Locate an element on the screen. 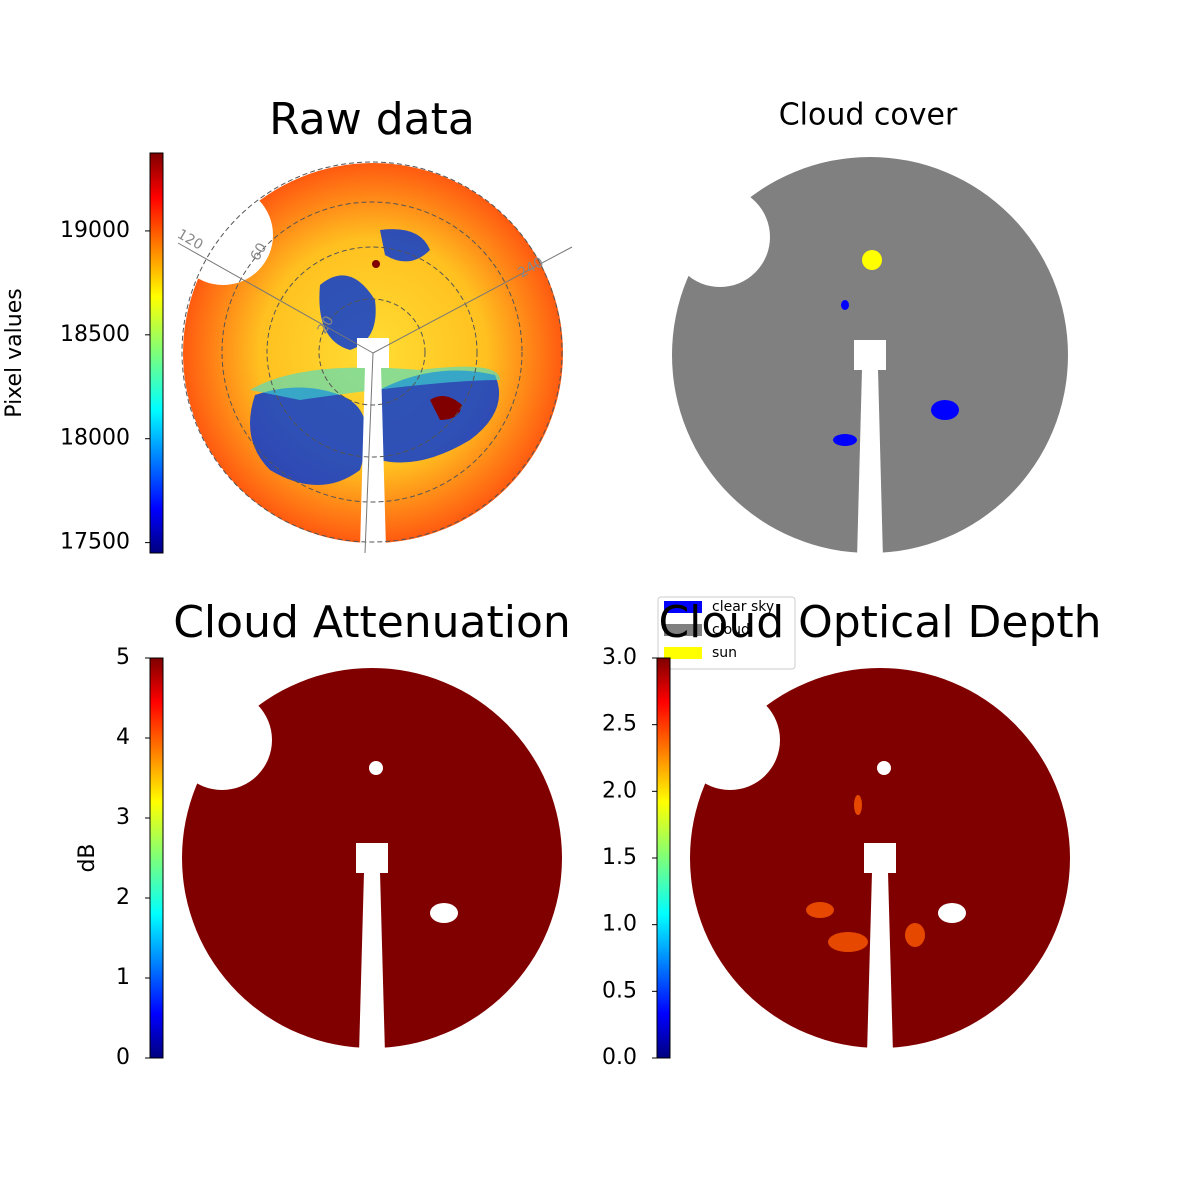  legend: clear sky cloud sun is located at coordinates (726, 633).